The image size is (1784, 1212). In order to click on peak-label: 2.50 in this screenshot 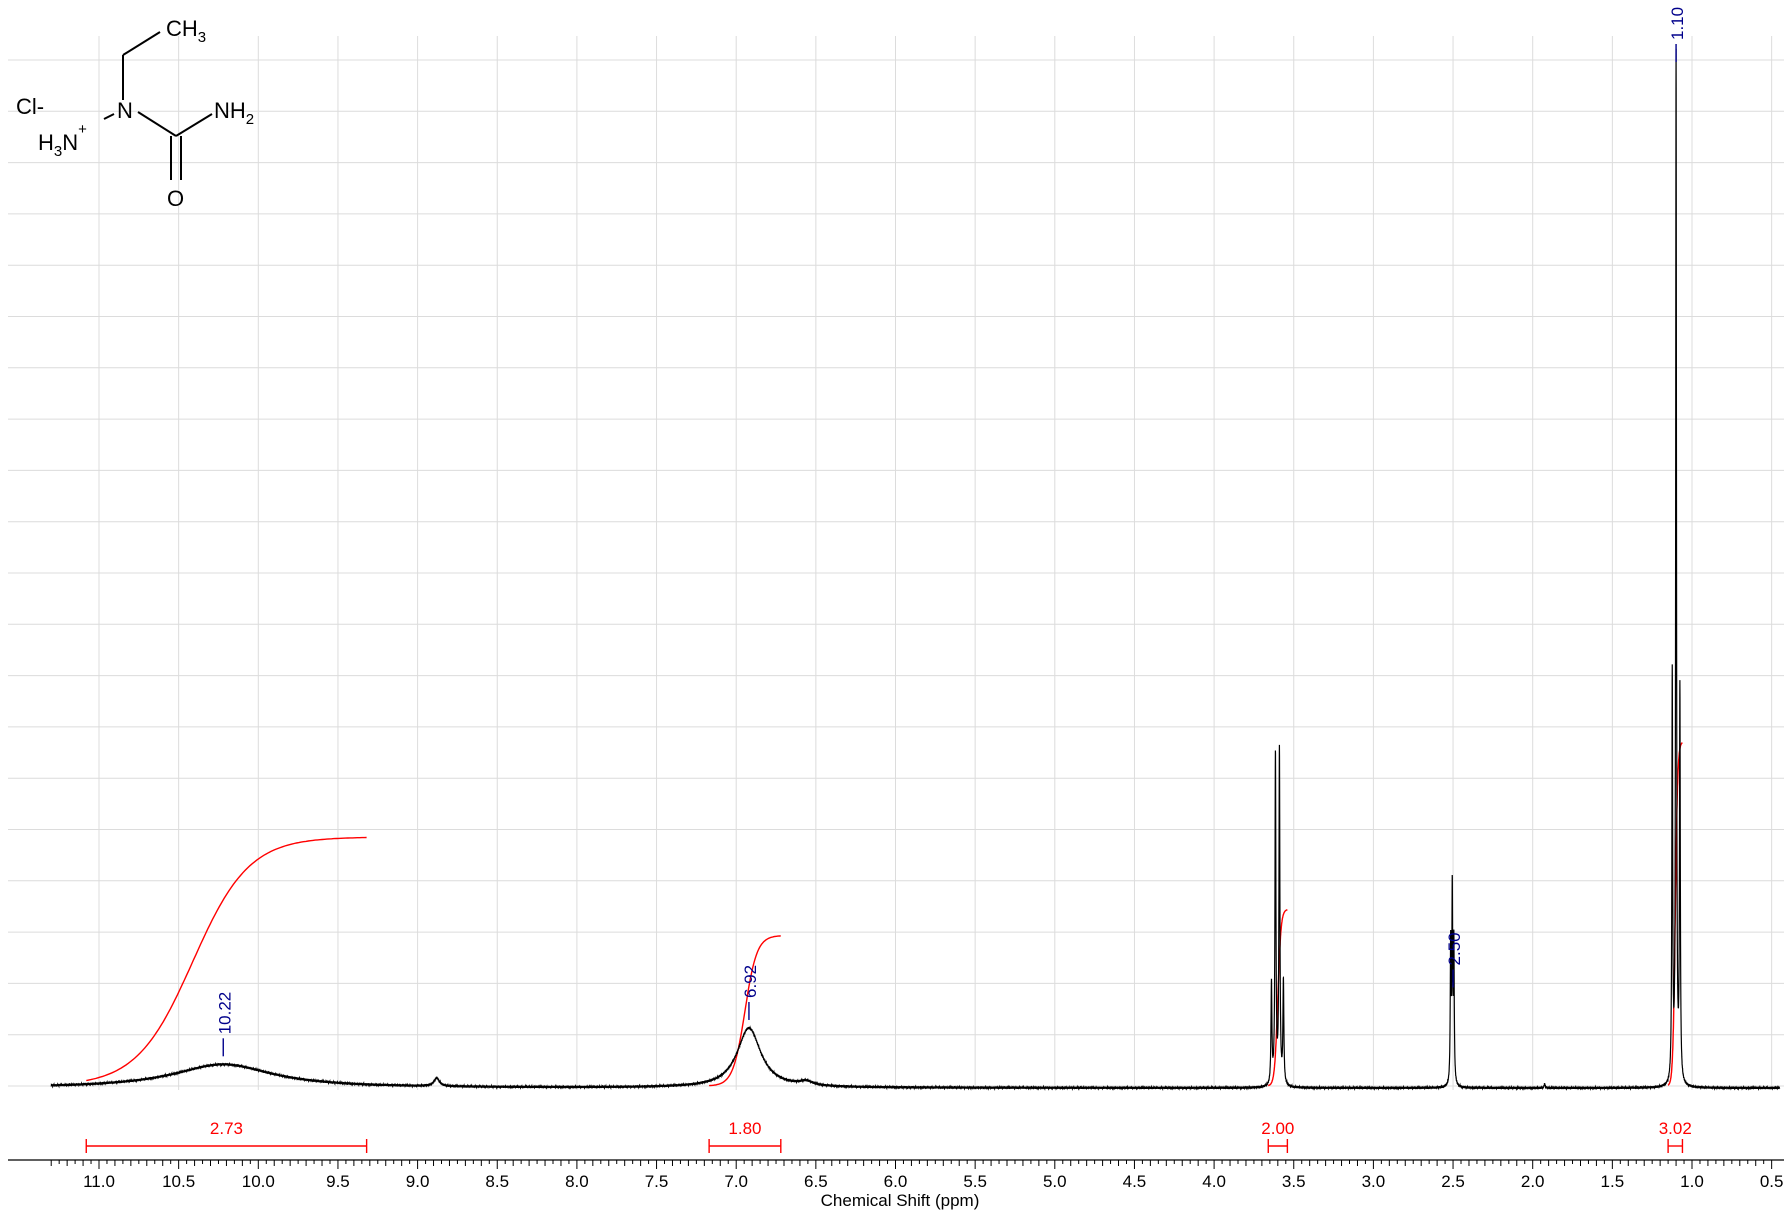, I will do `click(1454, 960)`.